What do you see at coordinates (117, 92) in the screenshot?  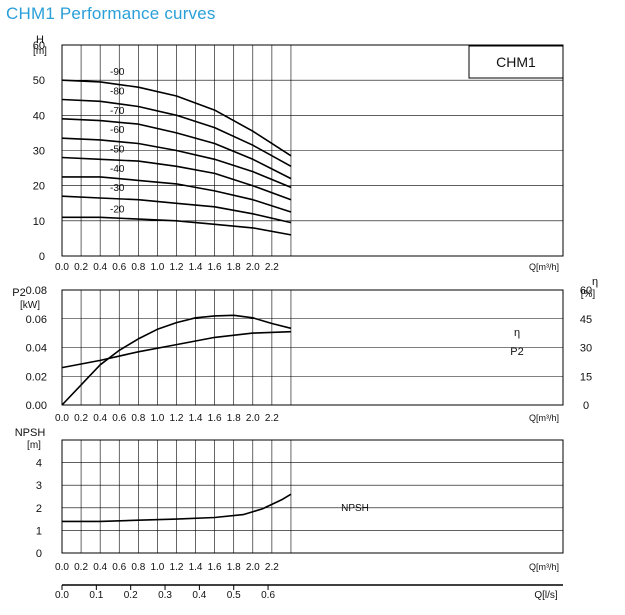 I see `head-curve-label: -80` at bounding box center [117, 92].